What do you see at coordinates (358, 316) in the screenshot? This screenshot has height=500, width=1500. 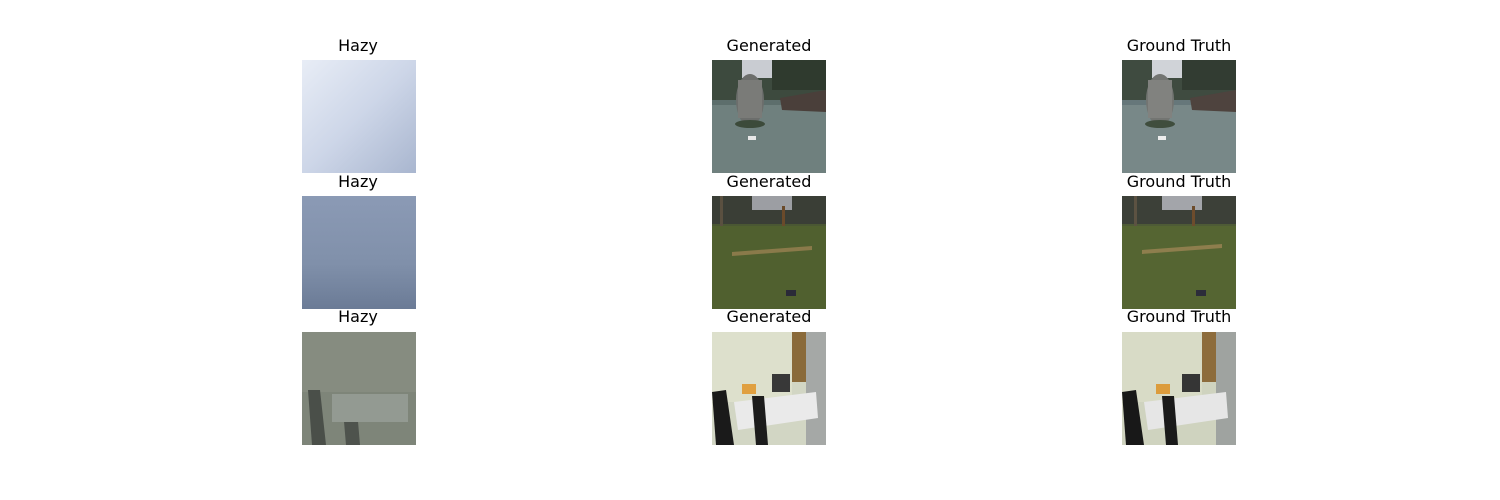 I see `row3-hazy-title: Hazy` at bounding box center [358, 316].